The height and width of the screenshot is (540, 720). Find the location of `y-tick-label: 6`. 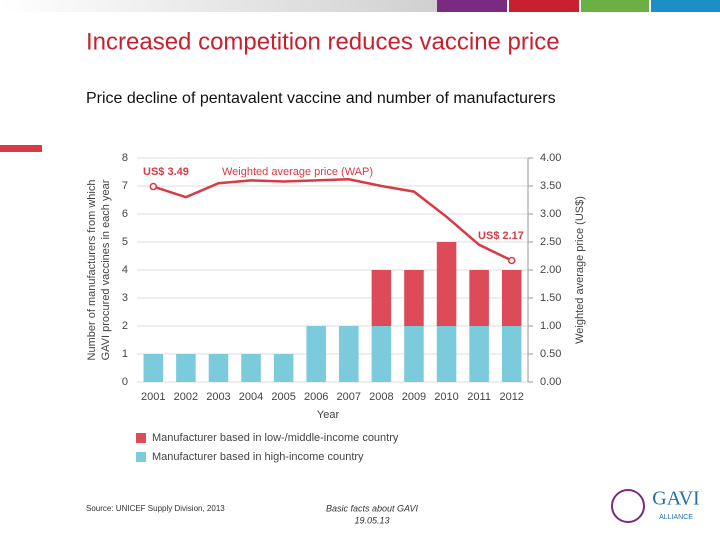

y-tick-label: 6 is located at coordinates (125, 214).